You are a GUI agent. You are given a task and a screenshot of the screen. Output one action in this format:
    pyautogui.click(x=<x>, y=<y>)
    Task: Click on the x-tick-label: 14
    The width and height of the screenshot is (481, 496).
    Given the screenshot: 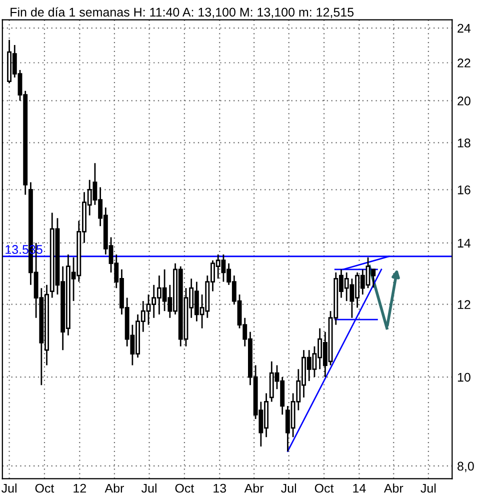 What is the action you would take?
    pyautogui.click(x=359, y=488)
    